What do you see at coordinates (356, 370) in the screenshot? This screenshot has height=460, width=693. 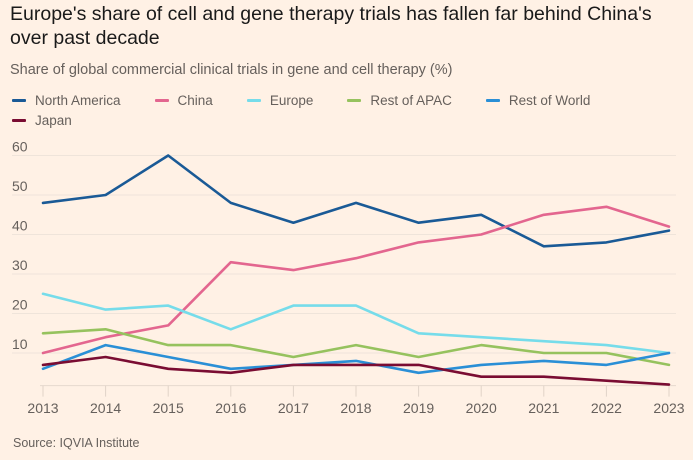 I see `series-line-japan` at bounding box center [356, 370].